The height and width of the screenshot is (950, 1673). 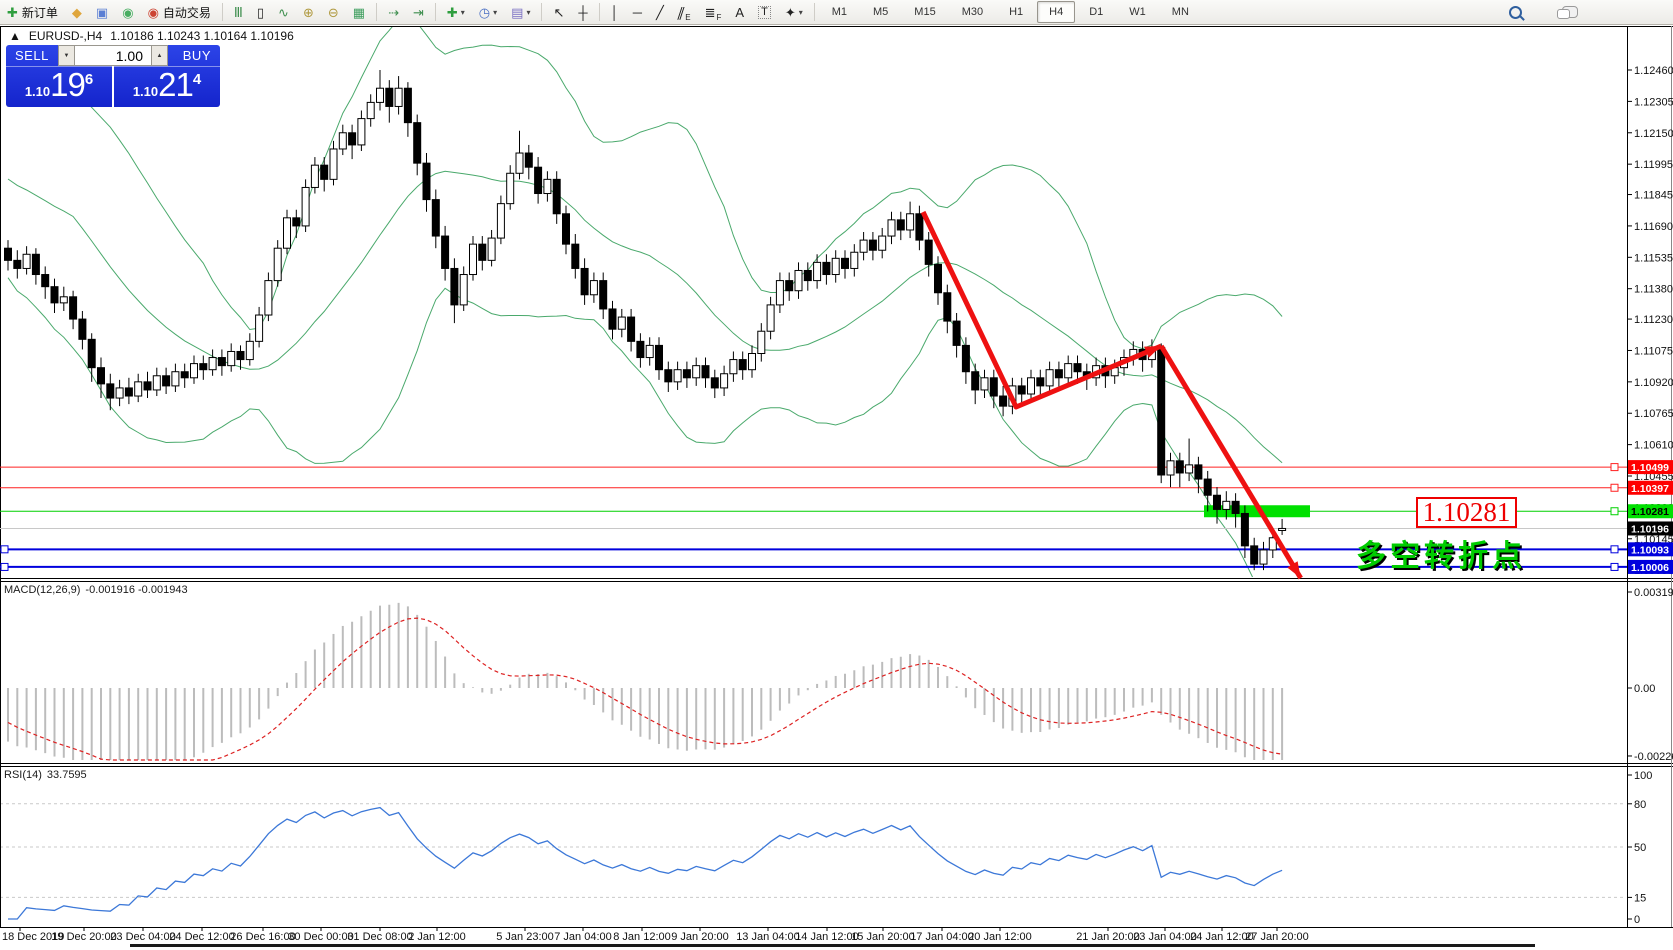 I want to click on metaeditor-button: ◆, so click(x=77, y=12).